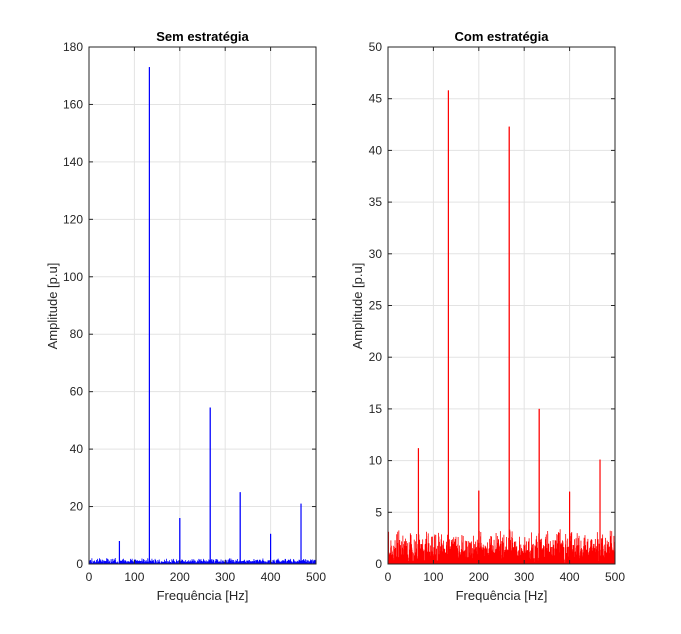 This screenshot has height=634, width=681. What do you see at coordinates (73, 47) in the screenshot?
I see `y-tick-label: 180` at bounding box center [73, 47].